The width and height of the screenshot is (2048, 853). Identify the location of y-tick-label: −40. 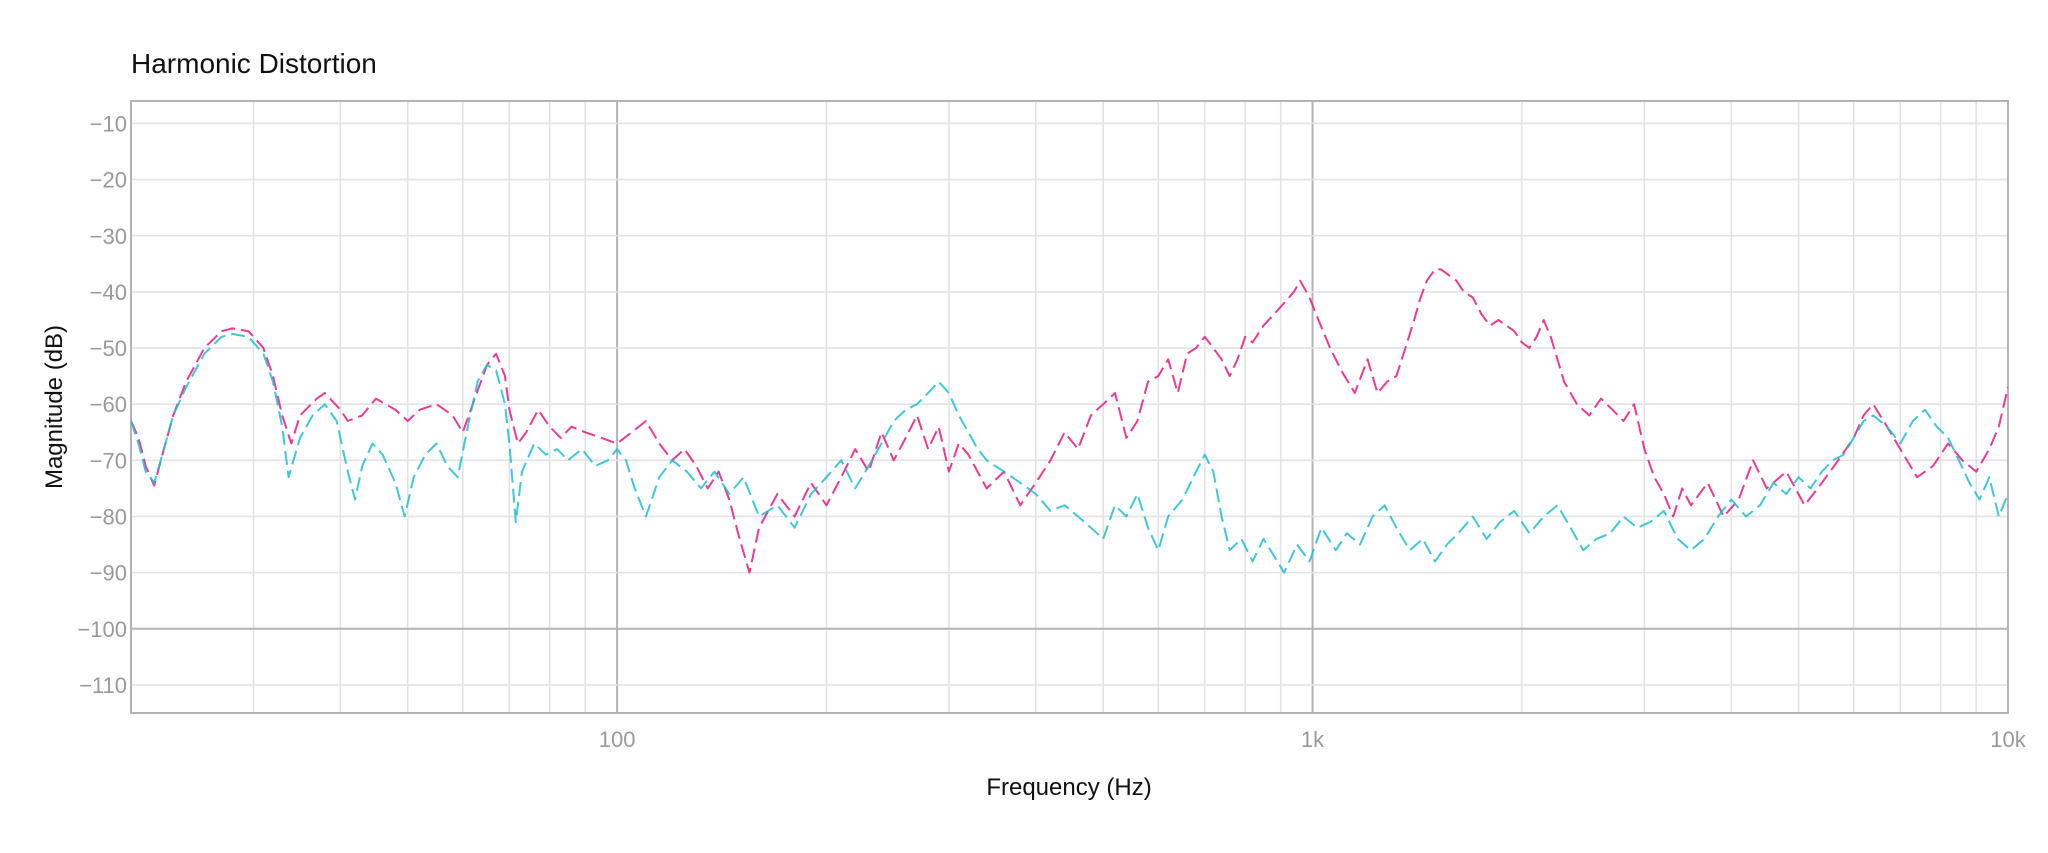
(108, 292).